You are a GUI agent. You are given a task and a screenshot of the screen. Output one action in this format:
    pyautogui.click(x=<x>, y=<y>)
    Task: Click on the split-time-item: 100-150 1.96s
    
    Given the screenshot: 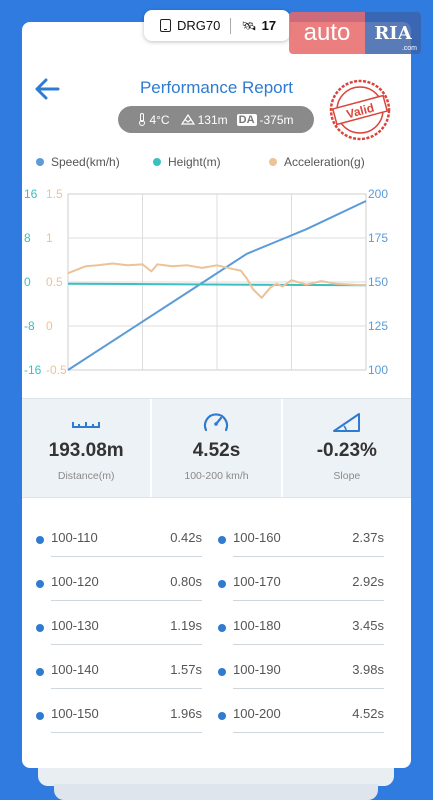 What is the action you would take?
    pyautogui.click(x=119, y=719)
    